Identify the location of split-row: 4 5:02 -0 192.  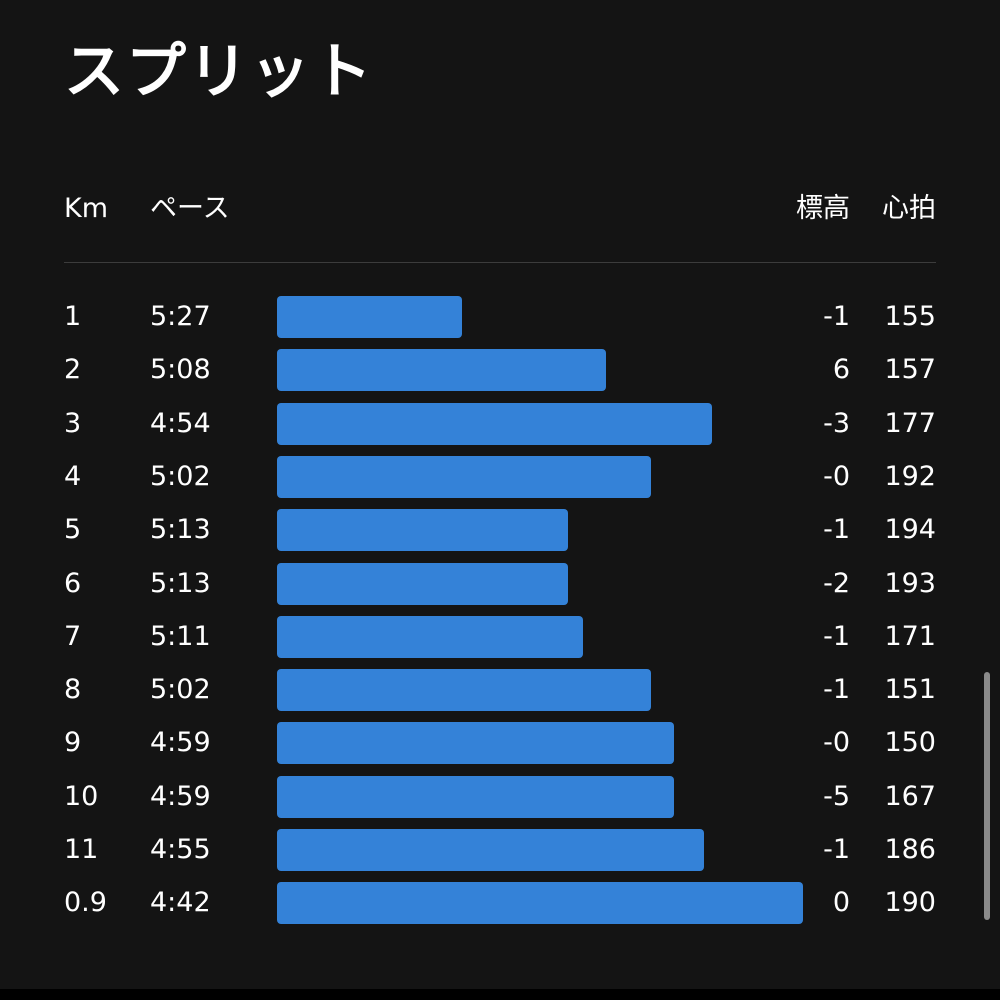
(500, 477).